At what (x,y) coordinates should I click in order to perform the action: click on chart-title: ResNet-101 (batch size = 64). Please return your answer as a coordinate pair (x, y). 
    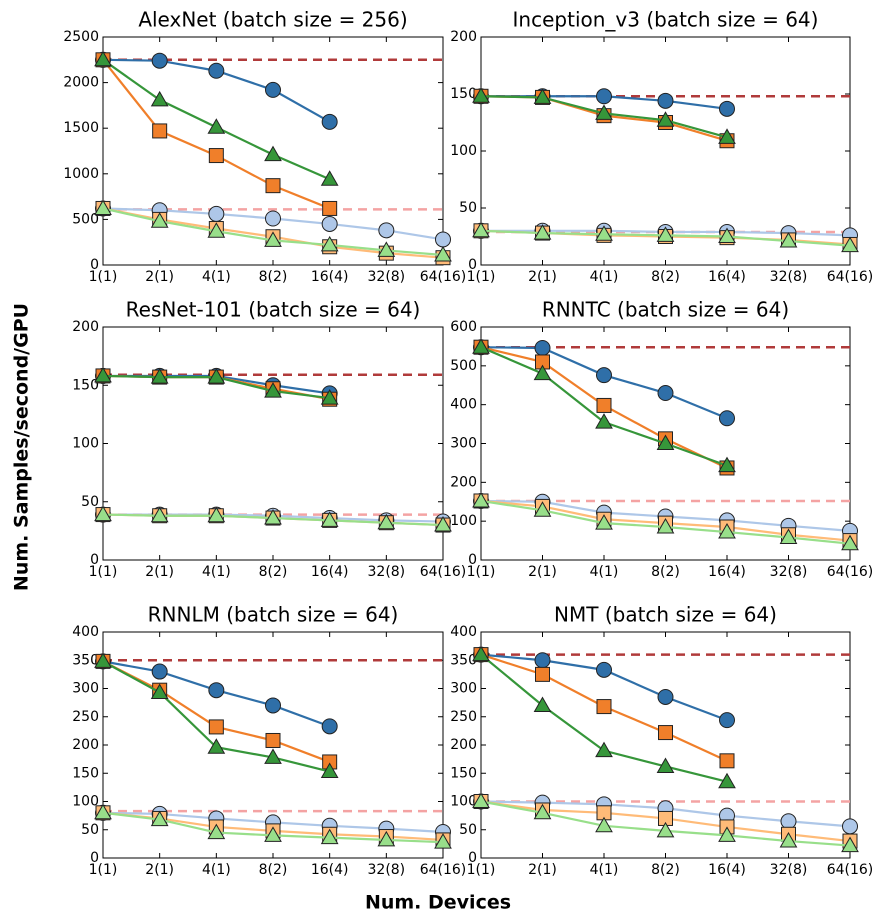
    Looking at the image, I should click on (273, 310).